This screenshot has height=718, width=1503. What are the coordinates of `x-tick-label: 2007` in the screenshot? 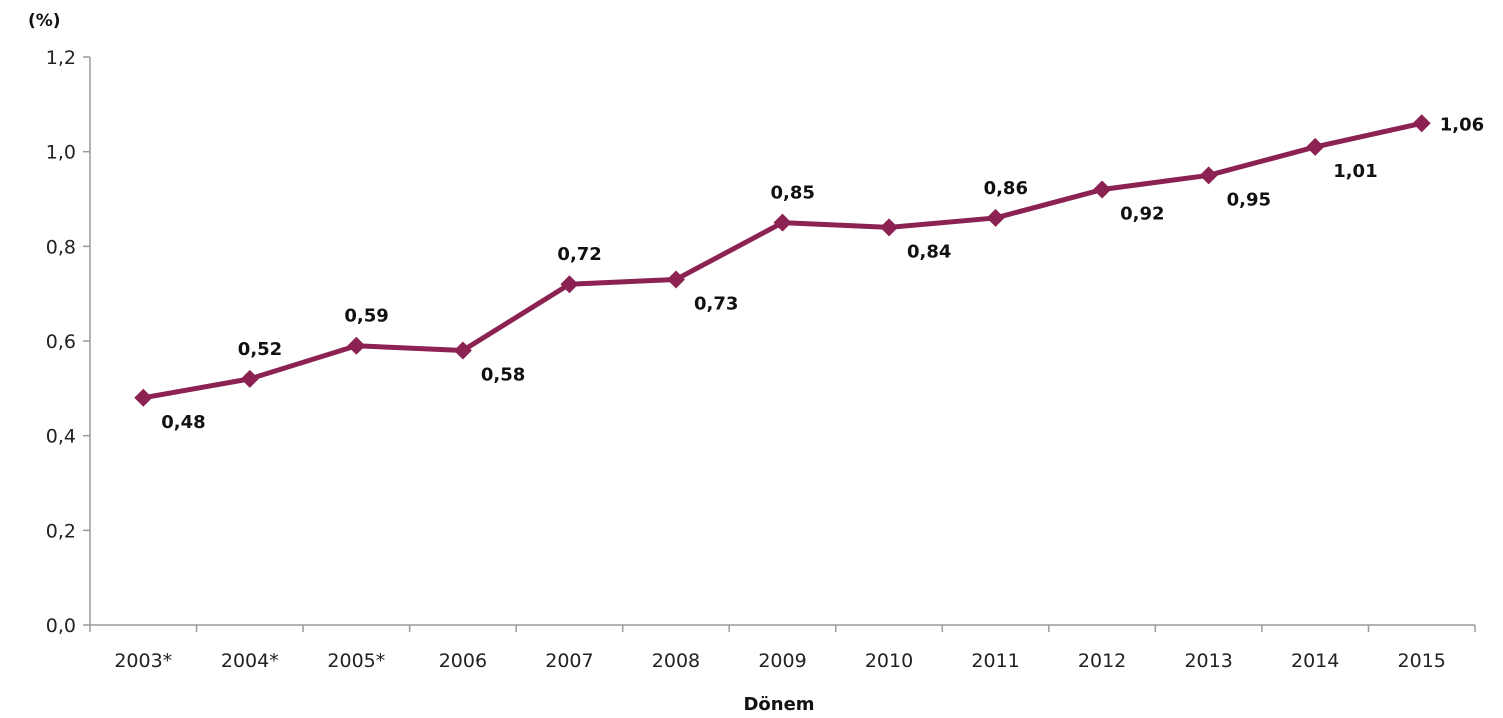 It's located at (569, 661).